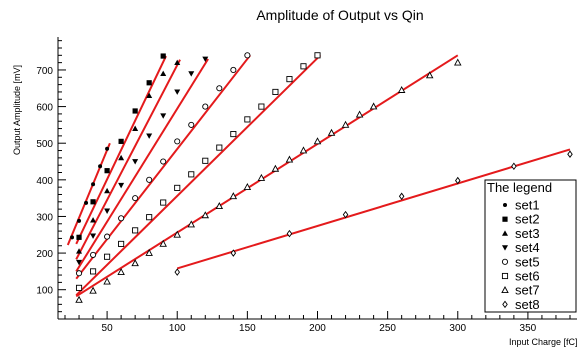 This screenshot has width=581, height=351. Describe the element at coordinates (527, 233) in the screenshot. I see `legend-entry-set3: set3` at that location.